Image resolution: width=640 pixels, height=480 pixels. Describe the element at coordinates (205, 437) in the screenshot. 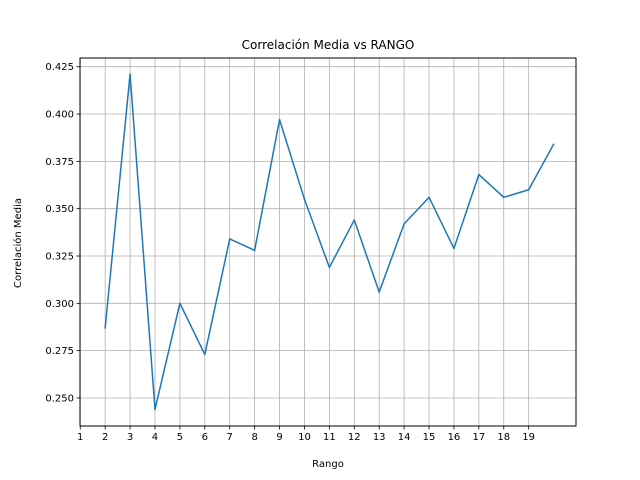

I see `x-tick-label: 6` at that location.